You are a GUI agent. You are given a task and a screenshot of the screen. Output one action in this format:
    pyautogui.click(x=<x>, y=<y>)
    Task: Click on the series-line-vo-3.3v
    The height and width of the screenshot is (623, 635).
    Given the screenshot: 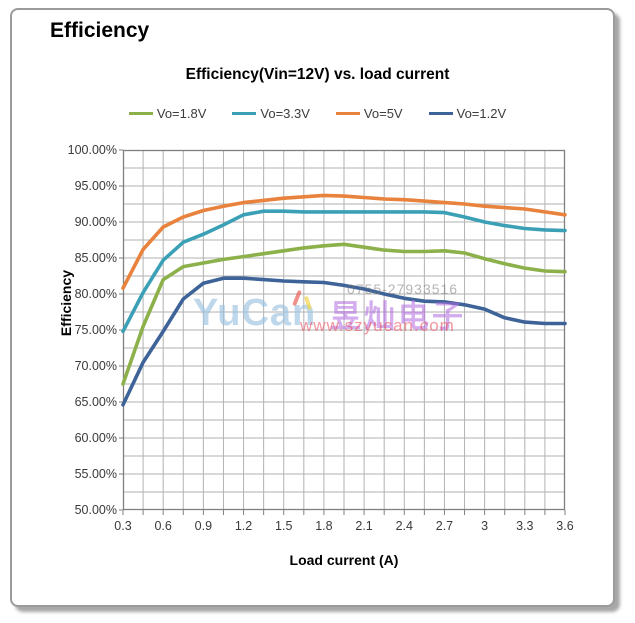 What is the action you would take?
    pyautogui.click(x=344, y=271)
    